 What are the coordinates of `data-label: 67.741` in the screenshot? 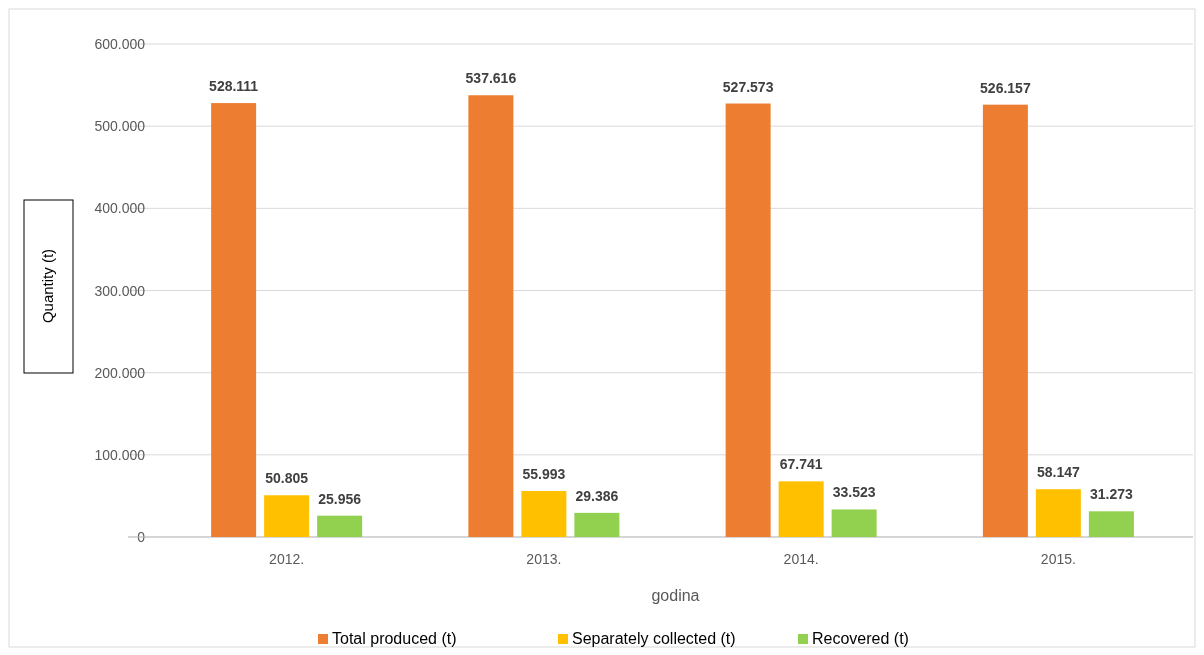 It's located at (801, 464).